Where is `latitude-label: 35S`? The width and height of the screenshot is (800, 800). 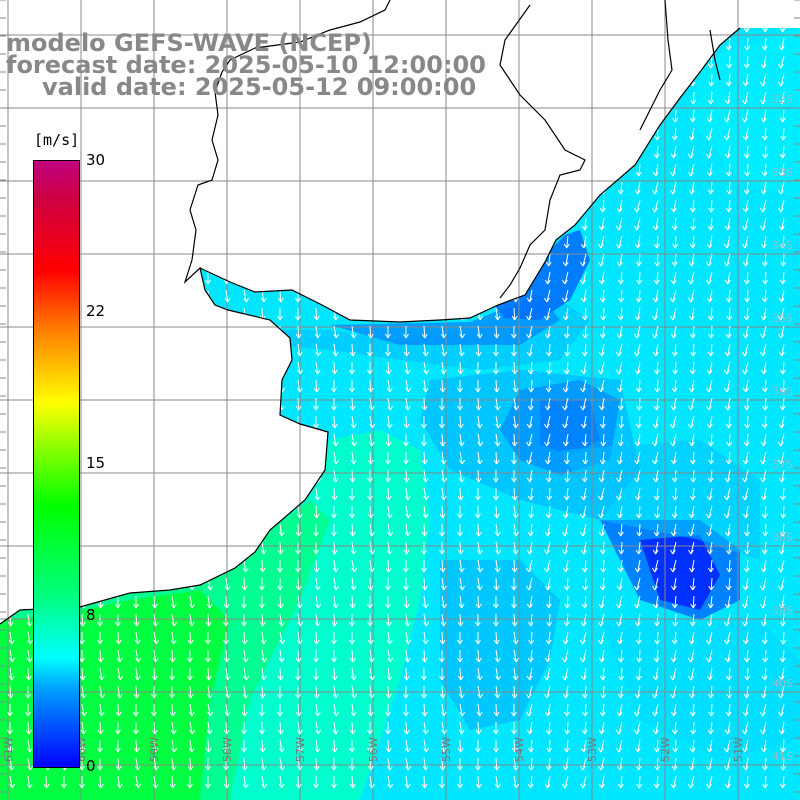 latitude-label: 35S is located at coordinates (782, 318).